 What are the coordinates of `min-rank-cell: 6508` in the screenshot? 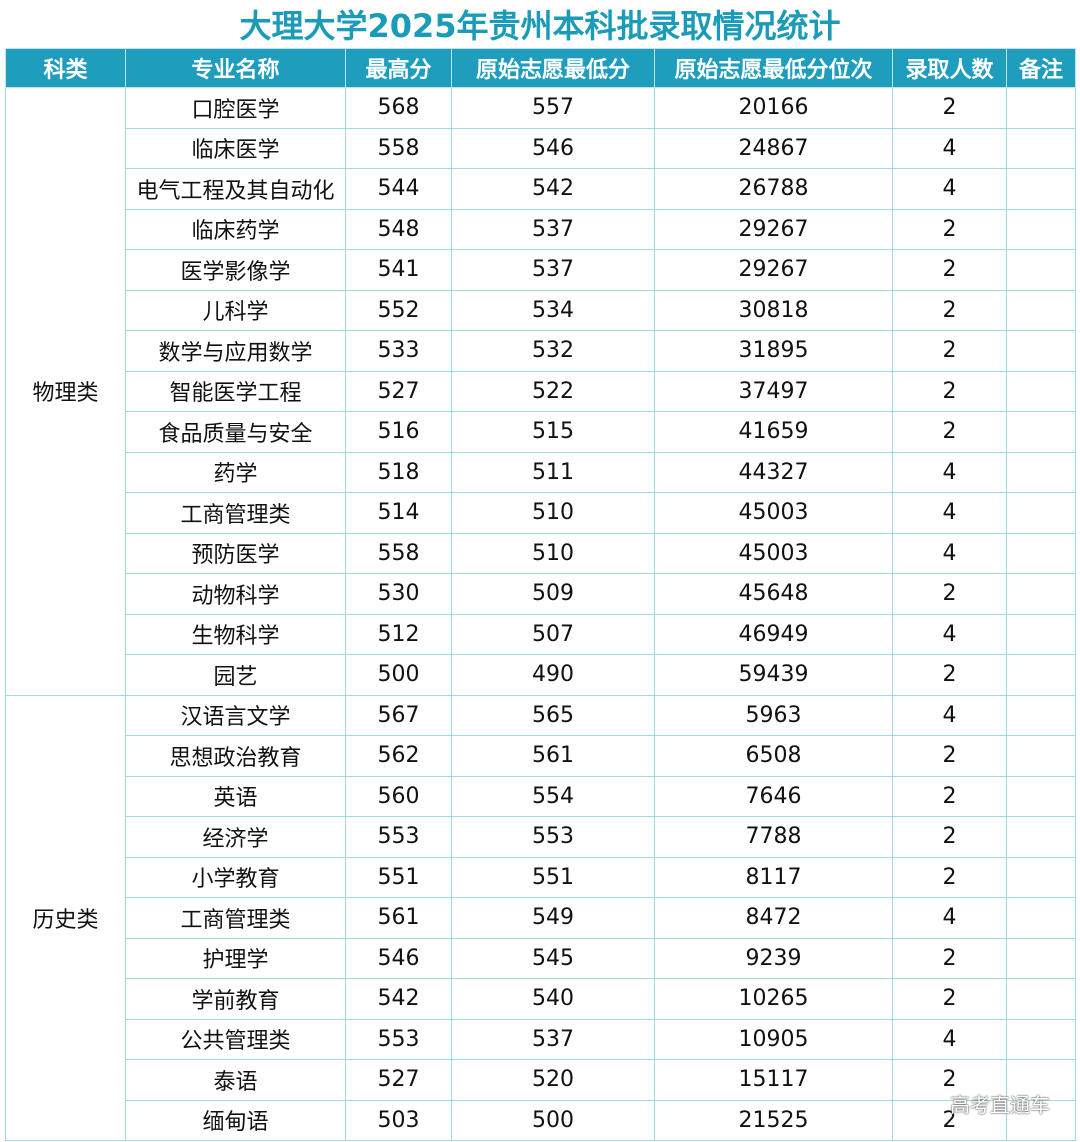 It's located at (773, 756).